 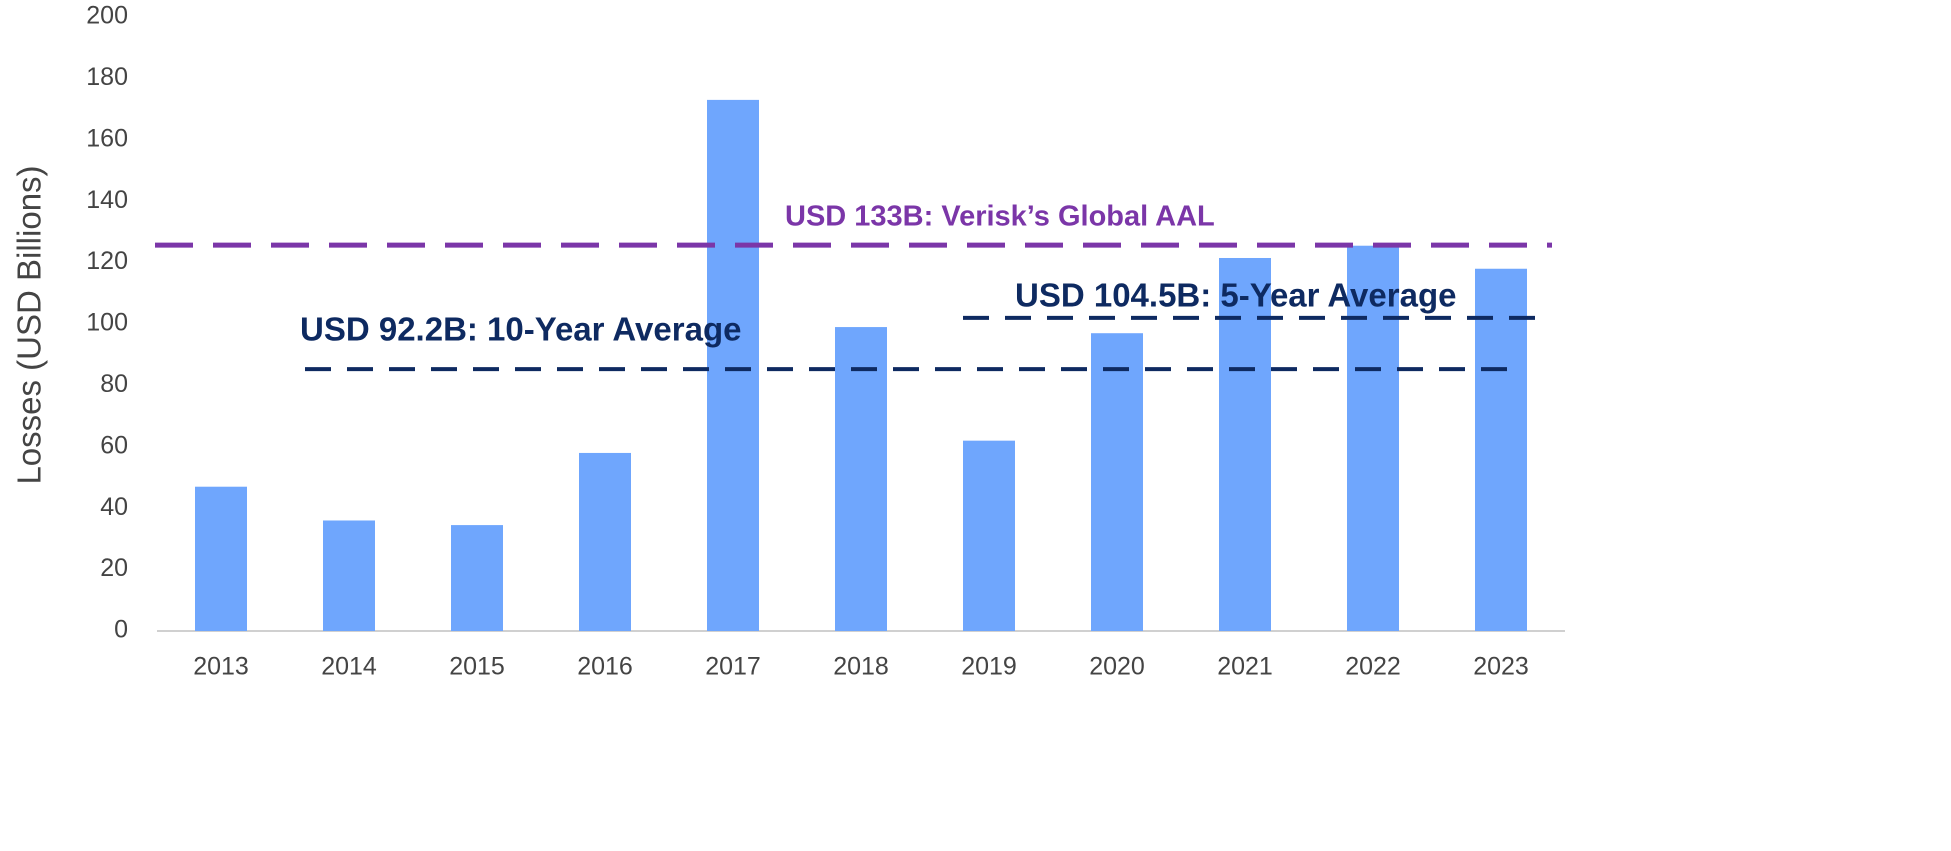 What do you see at coordinates (29, 324) in the screenshot?
I see `y-axis-title: Losses (USD Billions)` at bounding box center [29, 324].